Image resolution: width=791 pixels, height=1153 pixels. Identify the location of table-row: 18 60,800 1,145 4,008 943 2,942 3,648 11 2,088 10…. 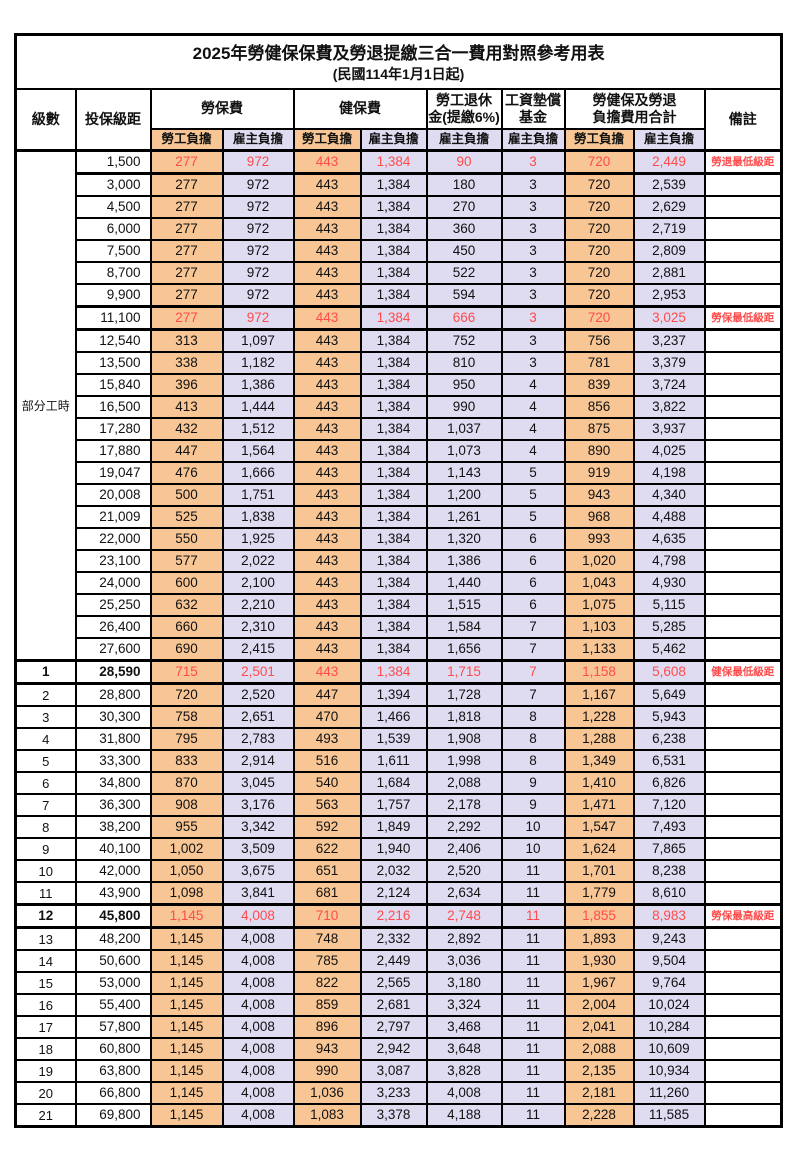
(398, 1049).